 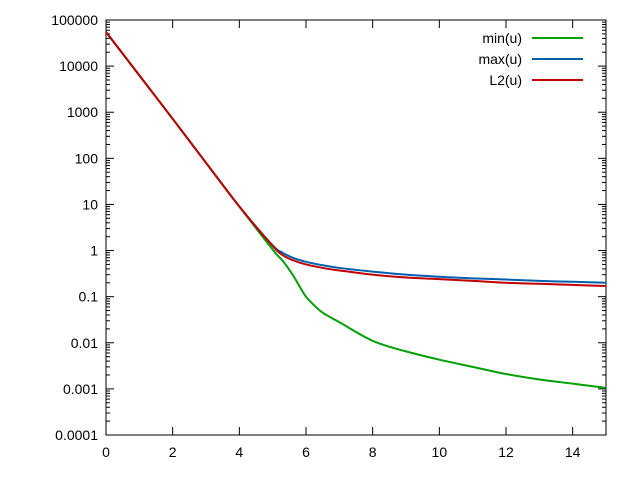 I want to click on y-tick-label: 10, so click(x=90, y=204).